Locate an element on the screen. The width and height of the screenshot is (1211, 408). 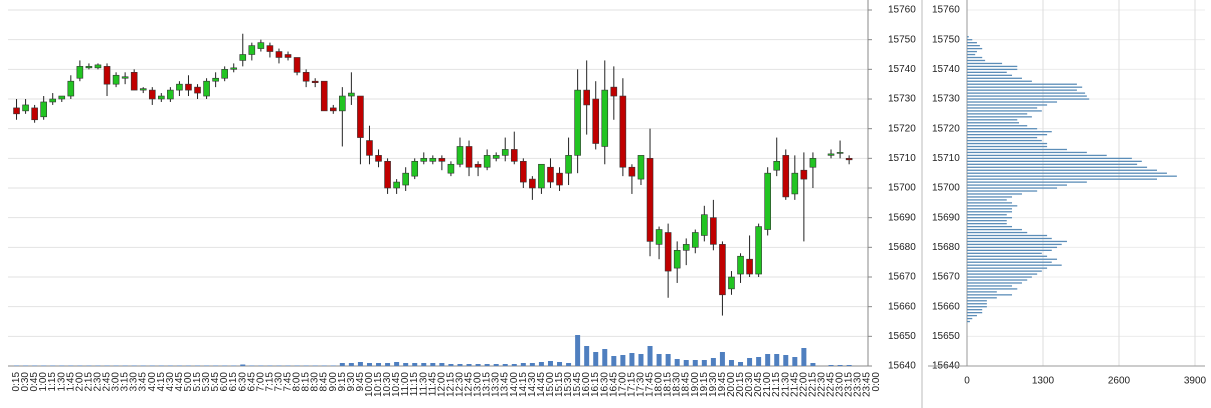
x-tick-label: 0 is located at coordinates (967, 381).